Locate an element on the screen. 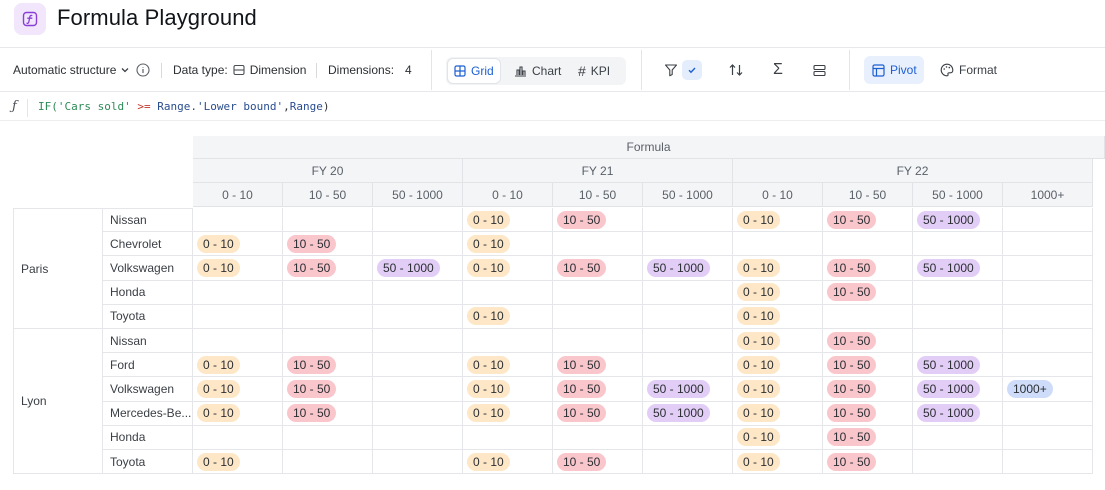 Image resolution: width=1105 pixels, height=490 pixels. table-cell: 1000+ is located at coordinates (1048, 389).